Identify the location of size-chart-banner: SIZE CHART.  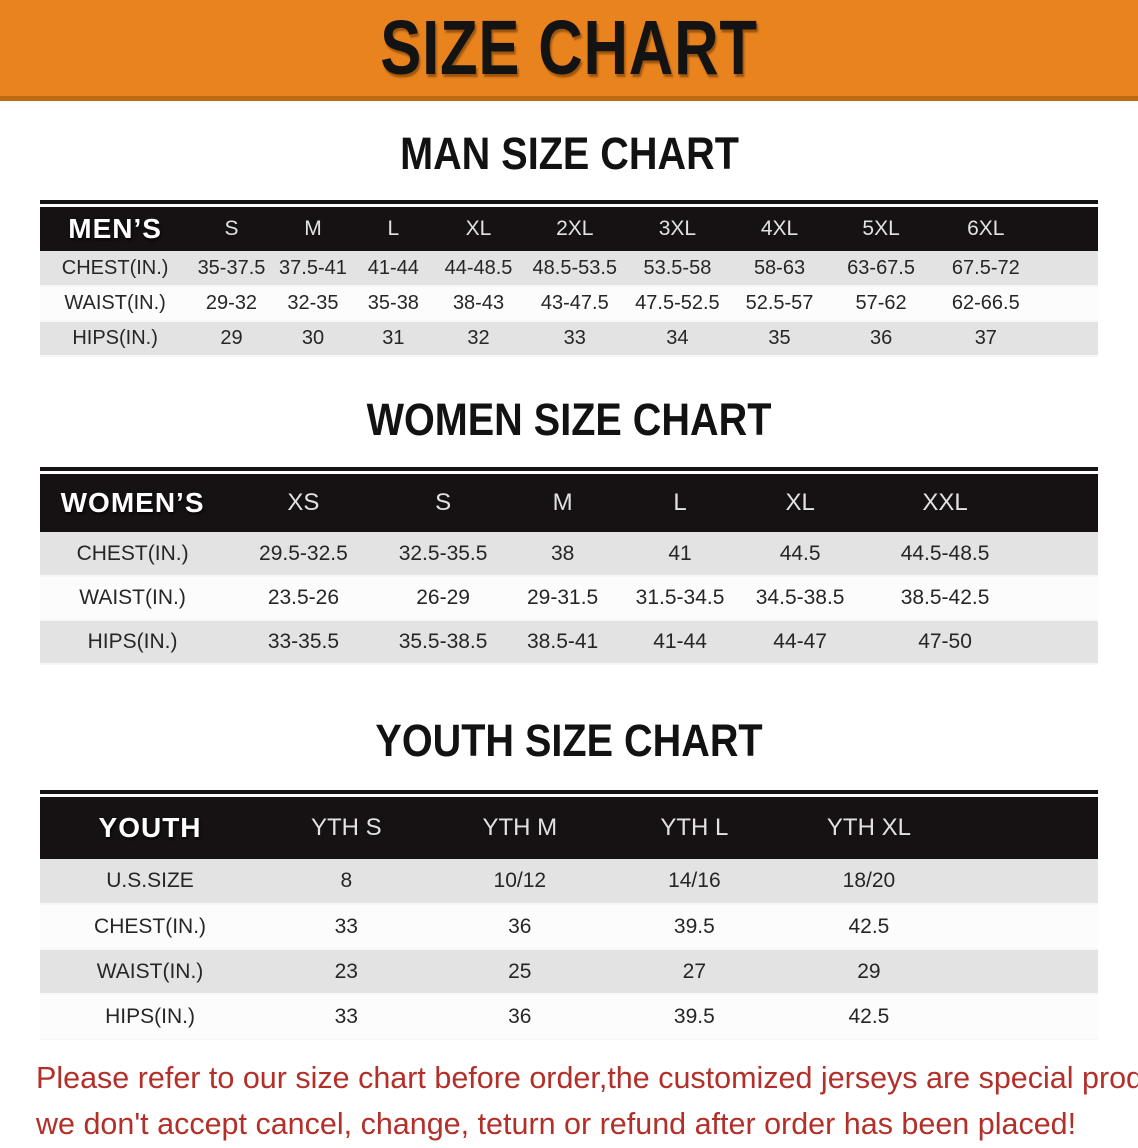
(569, 50).